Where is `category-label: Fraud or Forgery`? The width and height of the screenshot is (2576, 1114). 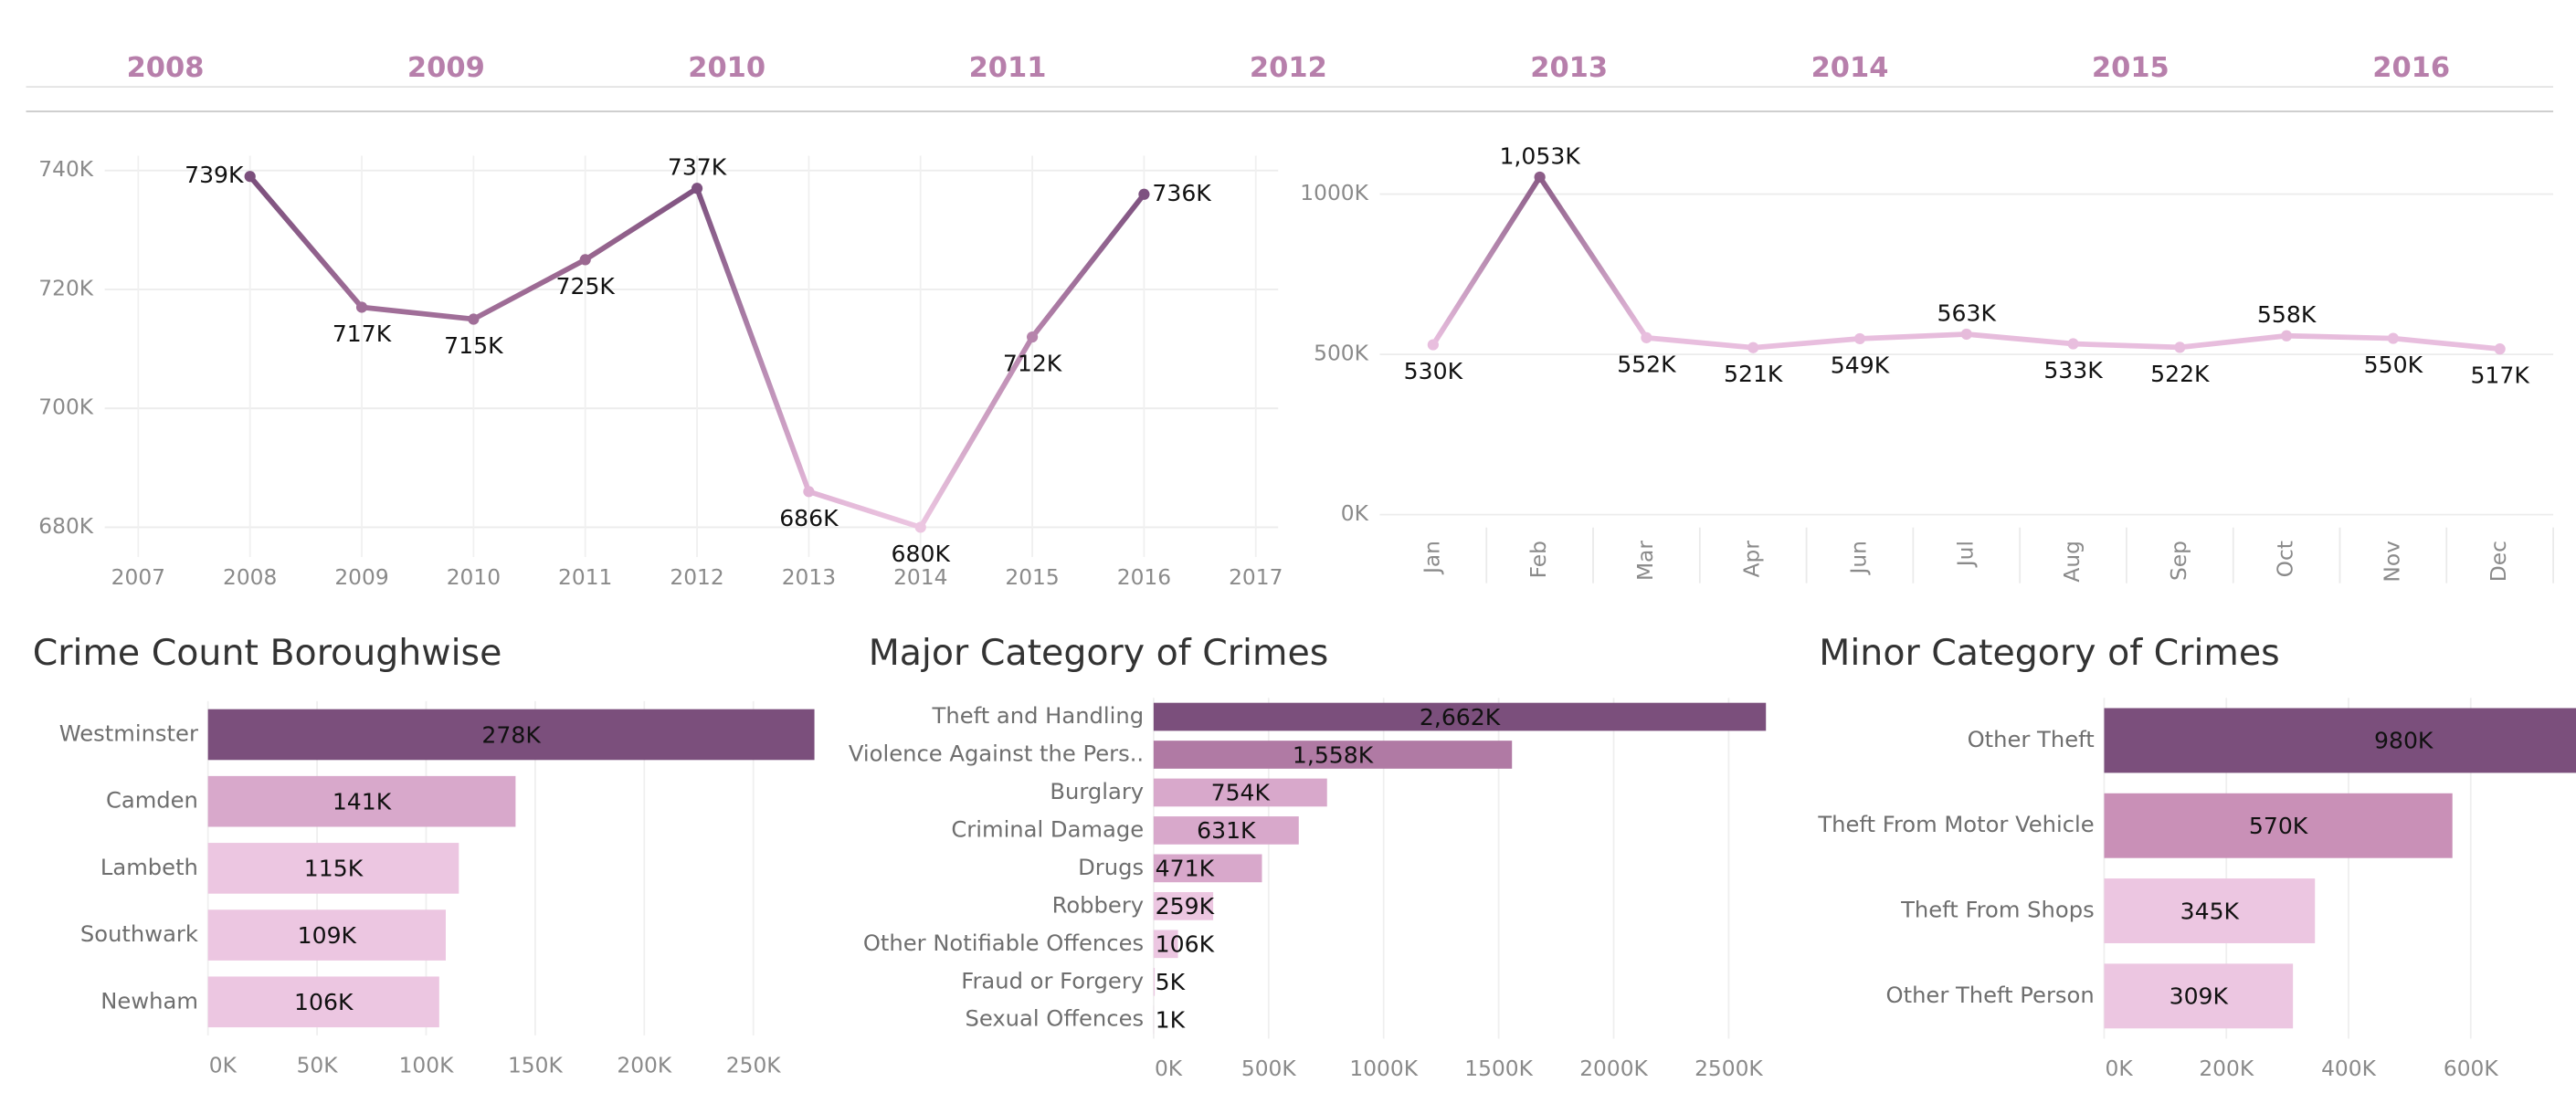
category-label: Fraud or Forgery is located at coordinates (1052, 980).